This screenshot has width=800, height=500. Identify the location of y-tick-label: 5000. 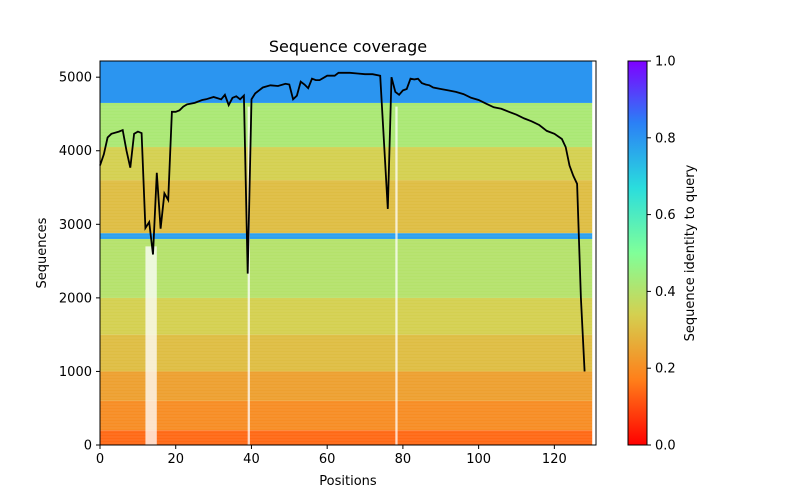
(75, 78).